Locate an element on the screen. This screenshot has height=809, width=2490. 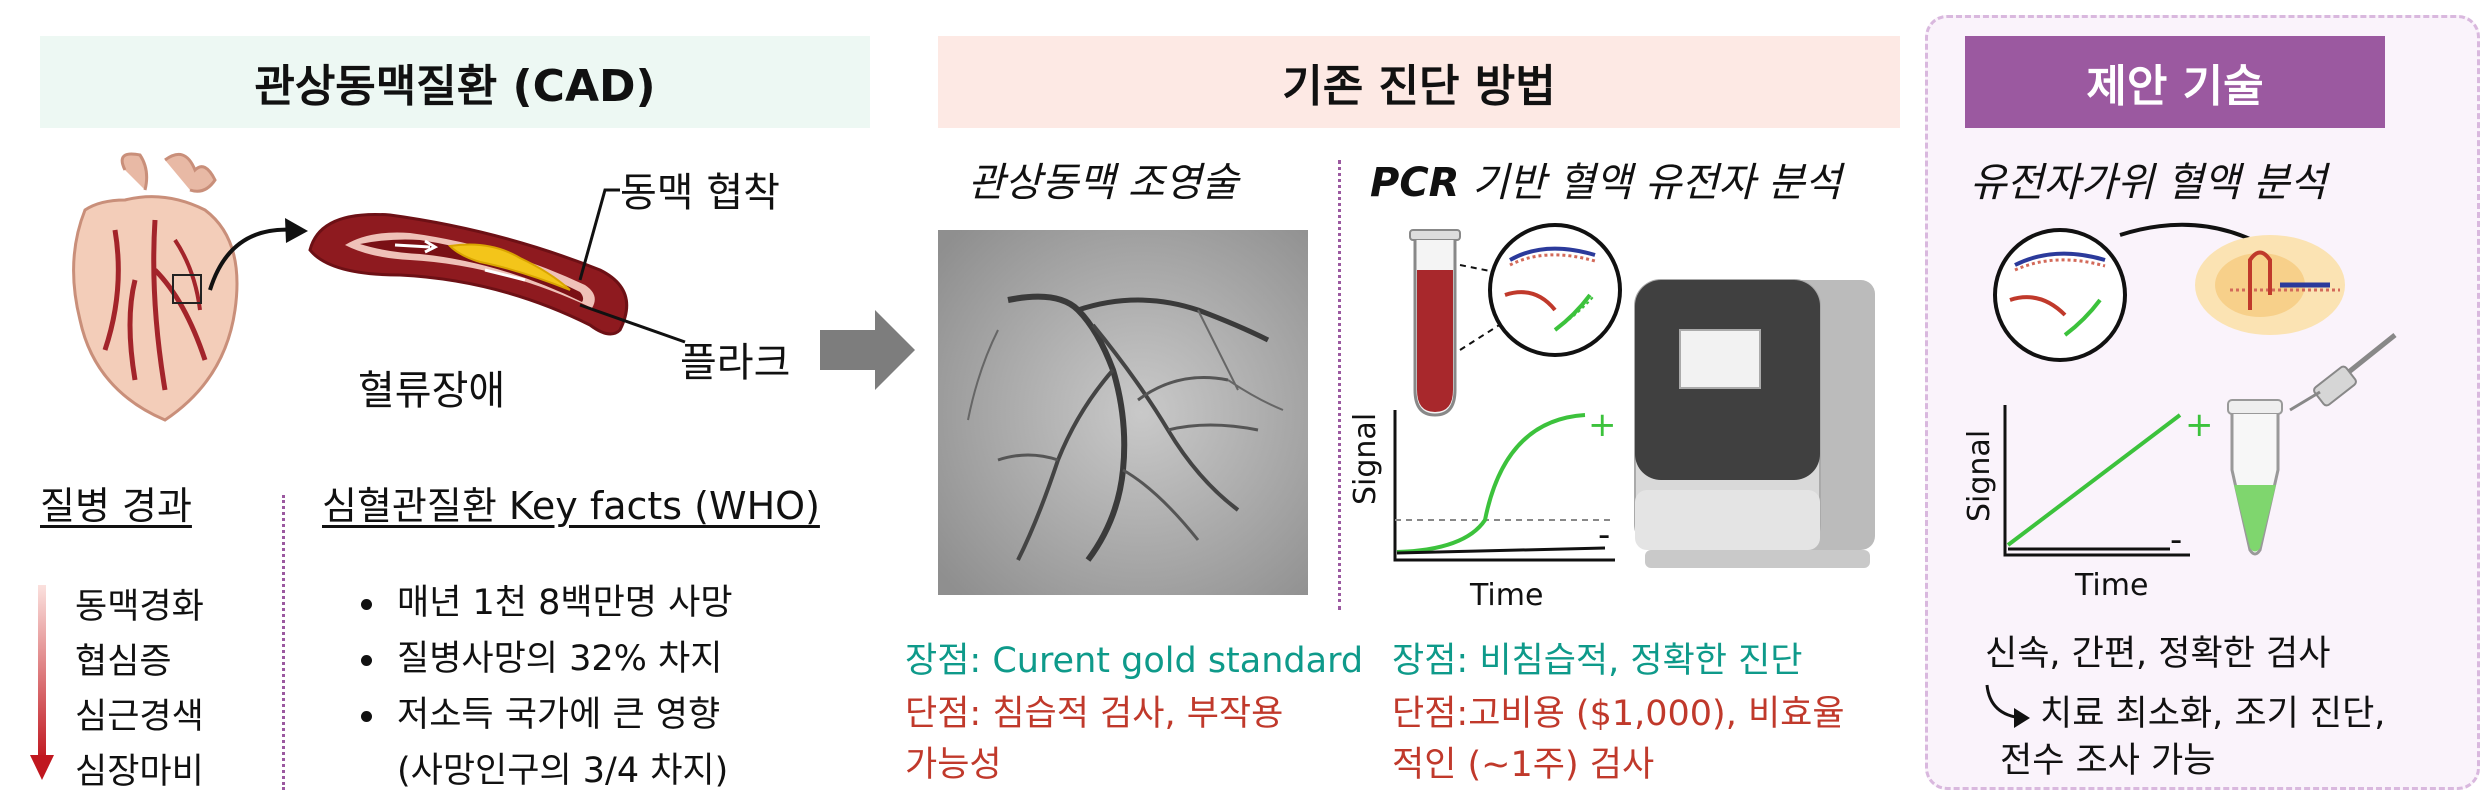
pcr-minus: - is located at coordinates (1604, 535).